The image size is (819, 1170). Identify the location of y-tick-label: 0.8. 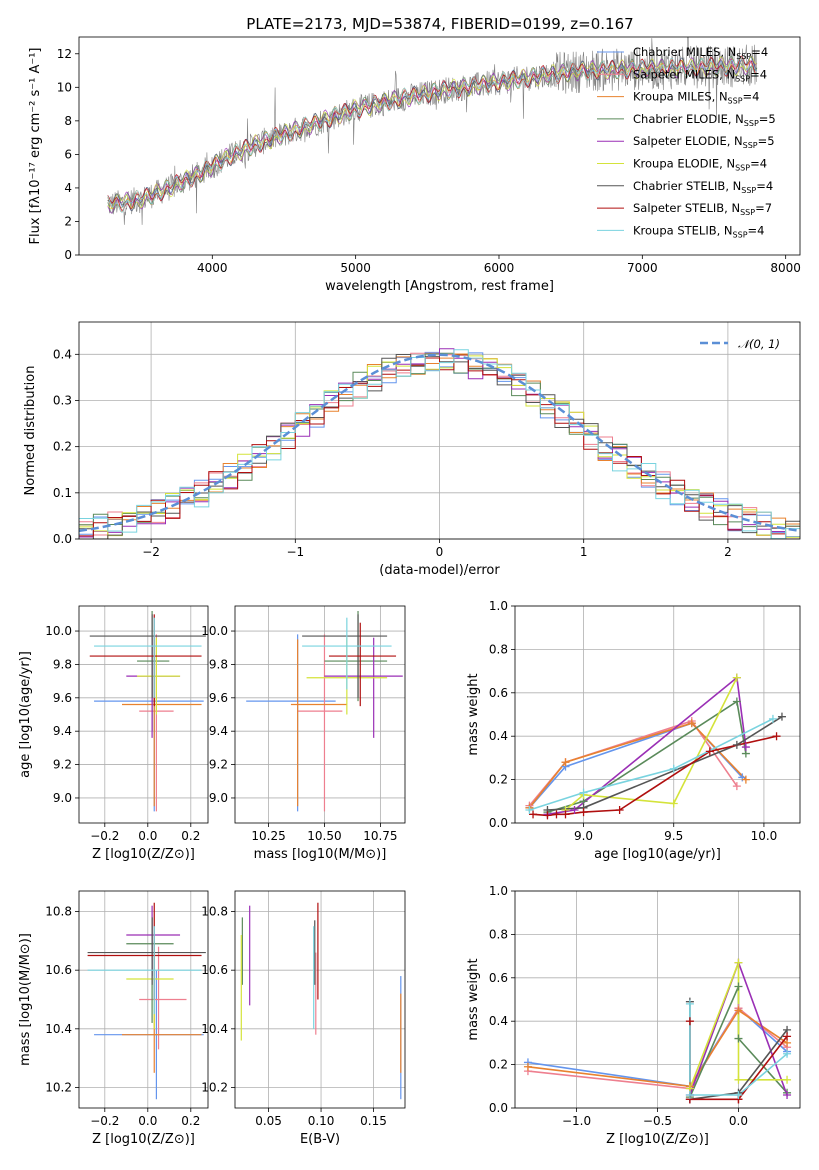
(498, 934).